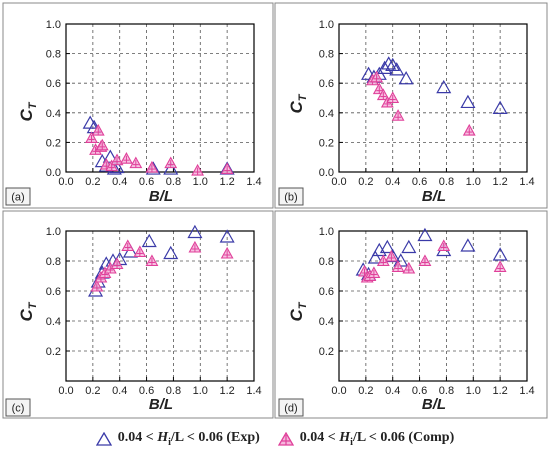  I want to click on legend-comp-prefix: 0.04 <, so click(319, 438).